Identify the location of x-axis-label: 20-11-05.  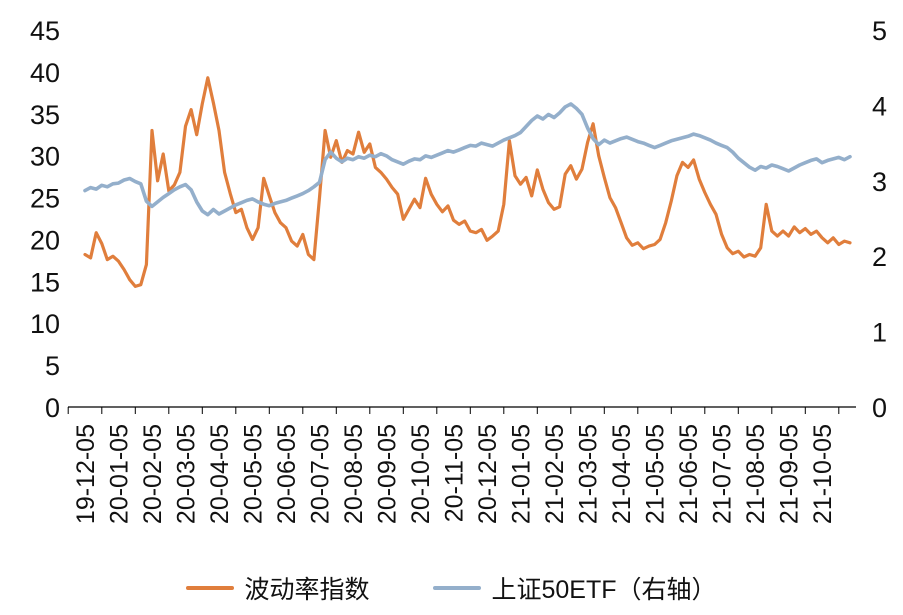
(455, 473).